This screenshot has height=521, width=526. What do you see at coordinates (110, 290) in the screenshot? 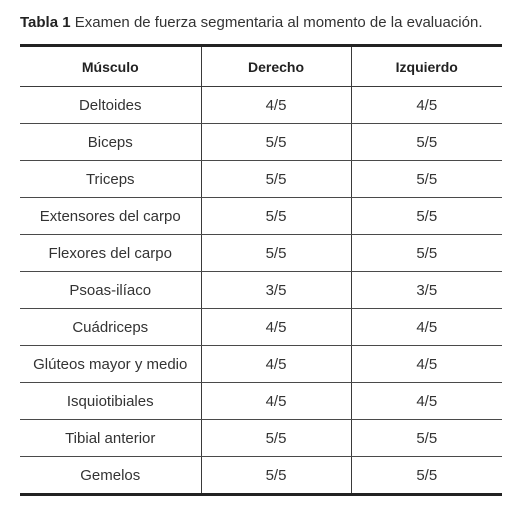
I see `muscle-cell: Psoas-ilíaco` at bounding box center [110, 290].